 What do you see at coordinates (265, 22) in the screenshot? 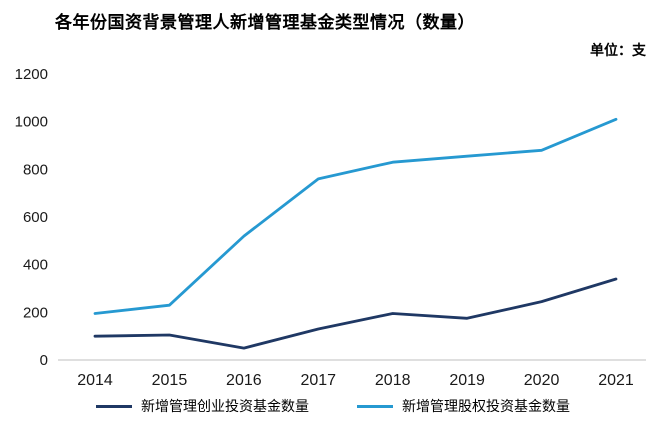
I see `chart-title: 各年份国资背景管理人新增管理基金类型情况（数量）` at bounding box center [265, 22].